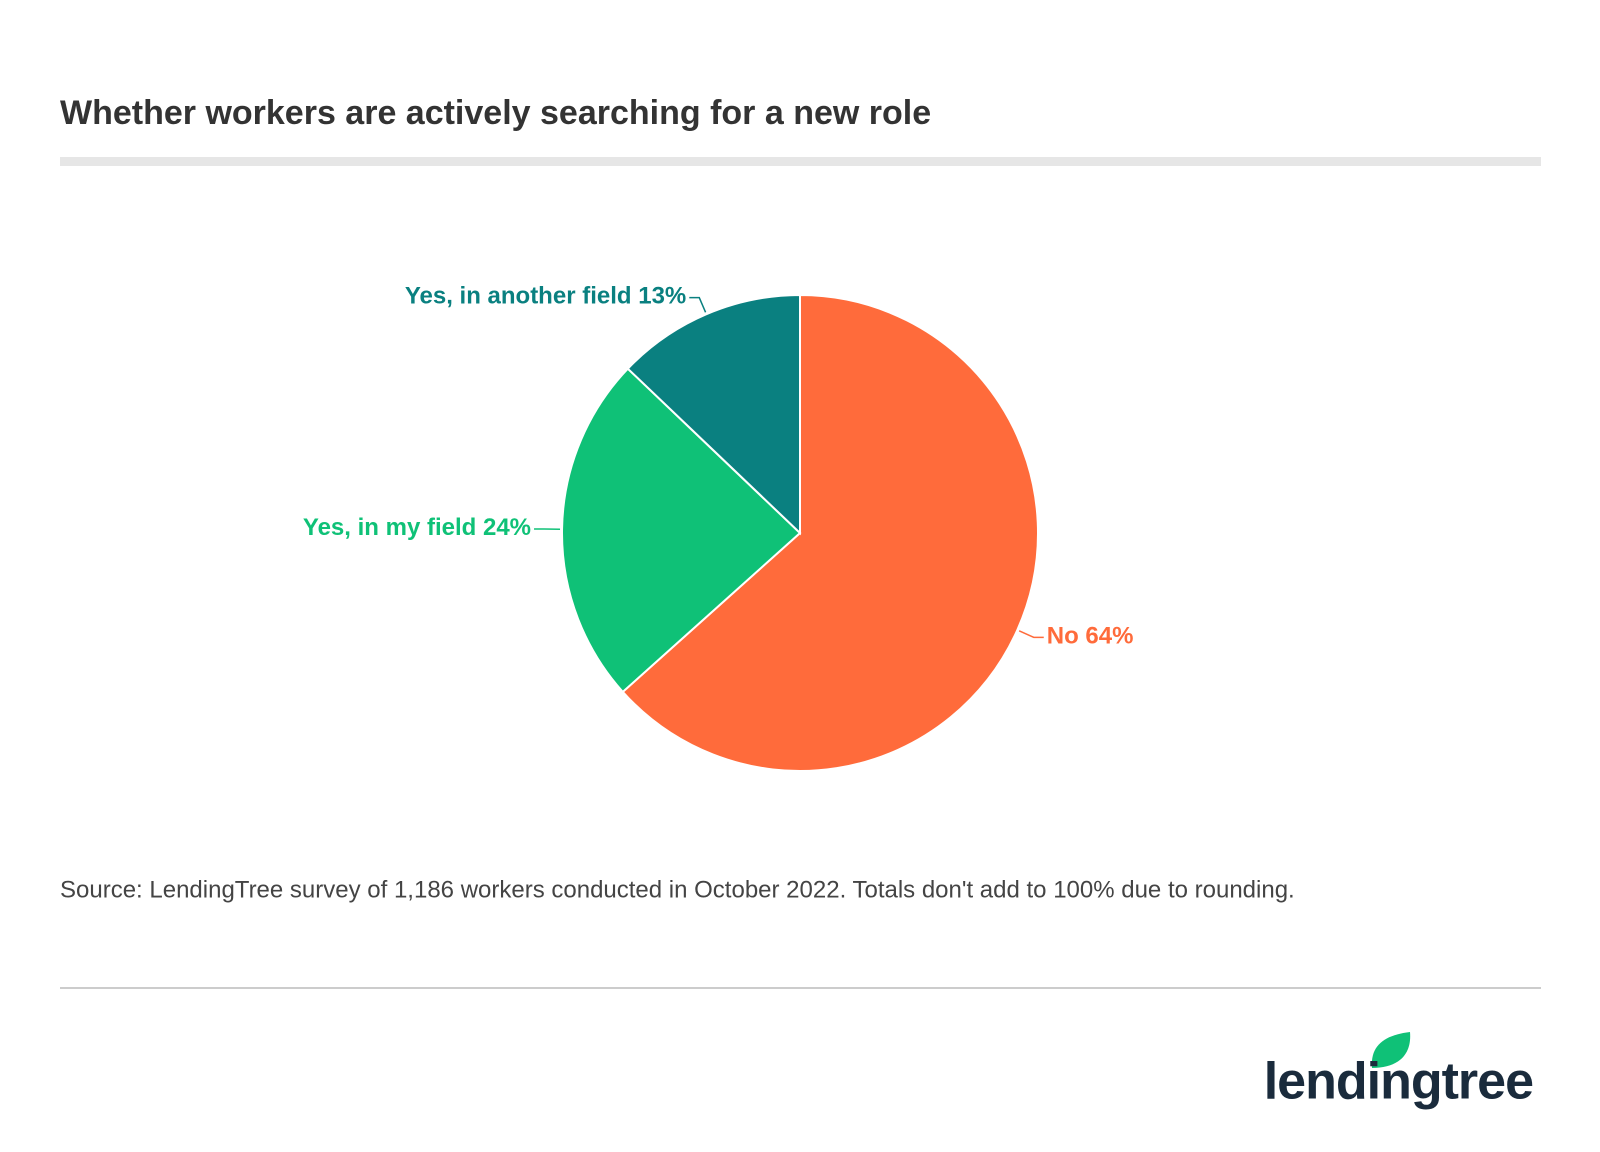 The height and width of the screenshot is (1152, 1600). Describe the element at coordinates (1063, 636) in the screenshot. I see `slice-category: No` at that location.